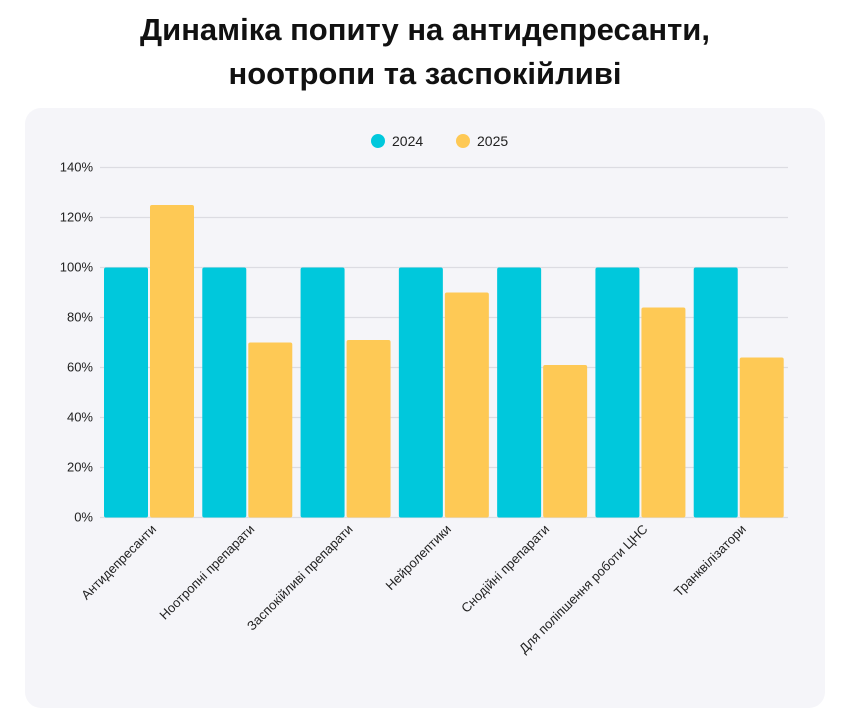 The width and height of the screenshot is (850, 708). I want to click on x-tick-label: Антидепресанти, so click(118, 562).